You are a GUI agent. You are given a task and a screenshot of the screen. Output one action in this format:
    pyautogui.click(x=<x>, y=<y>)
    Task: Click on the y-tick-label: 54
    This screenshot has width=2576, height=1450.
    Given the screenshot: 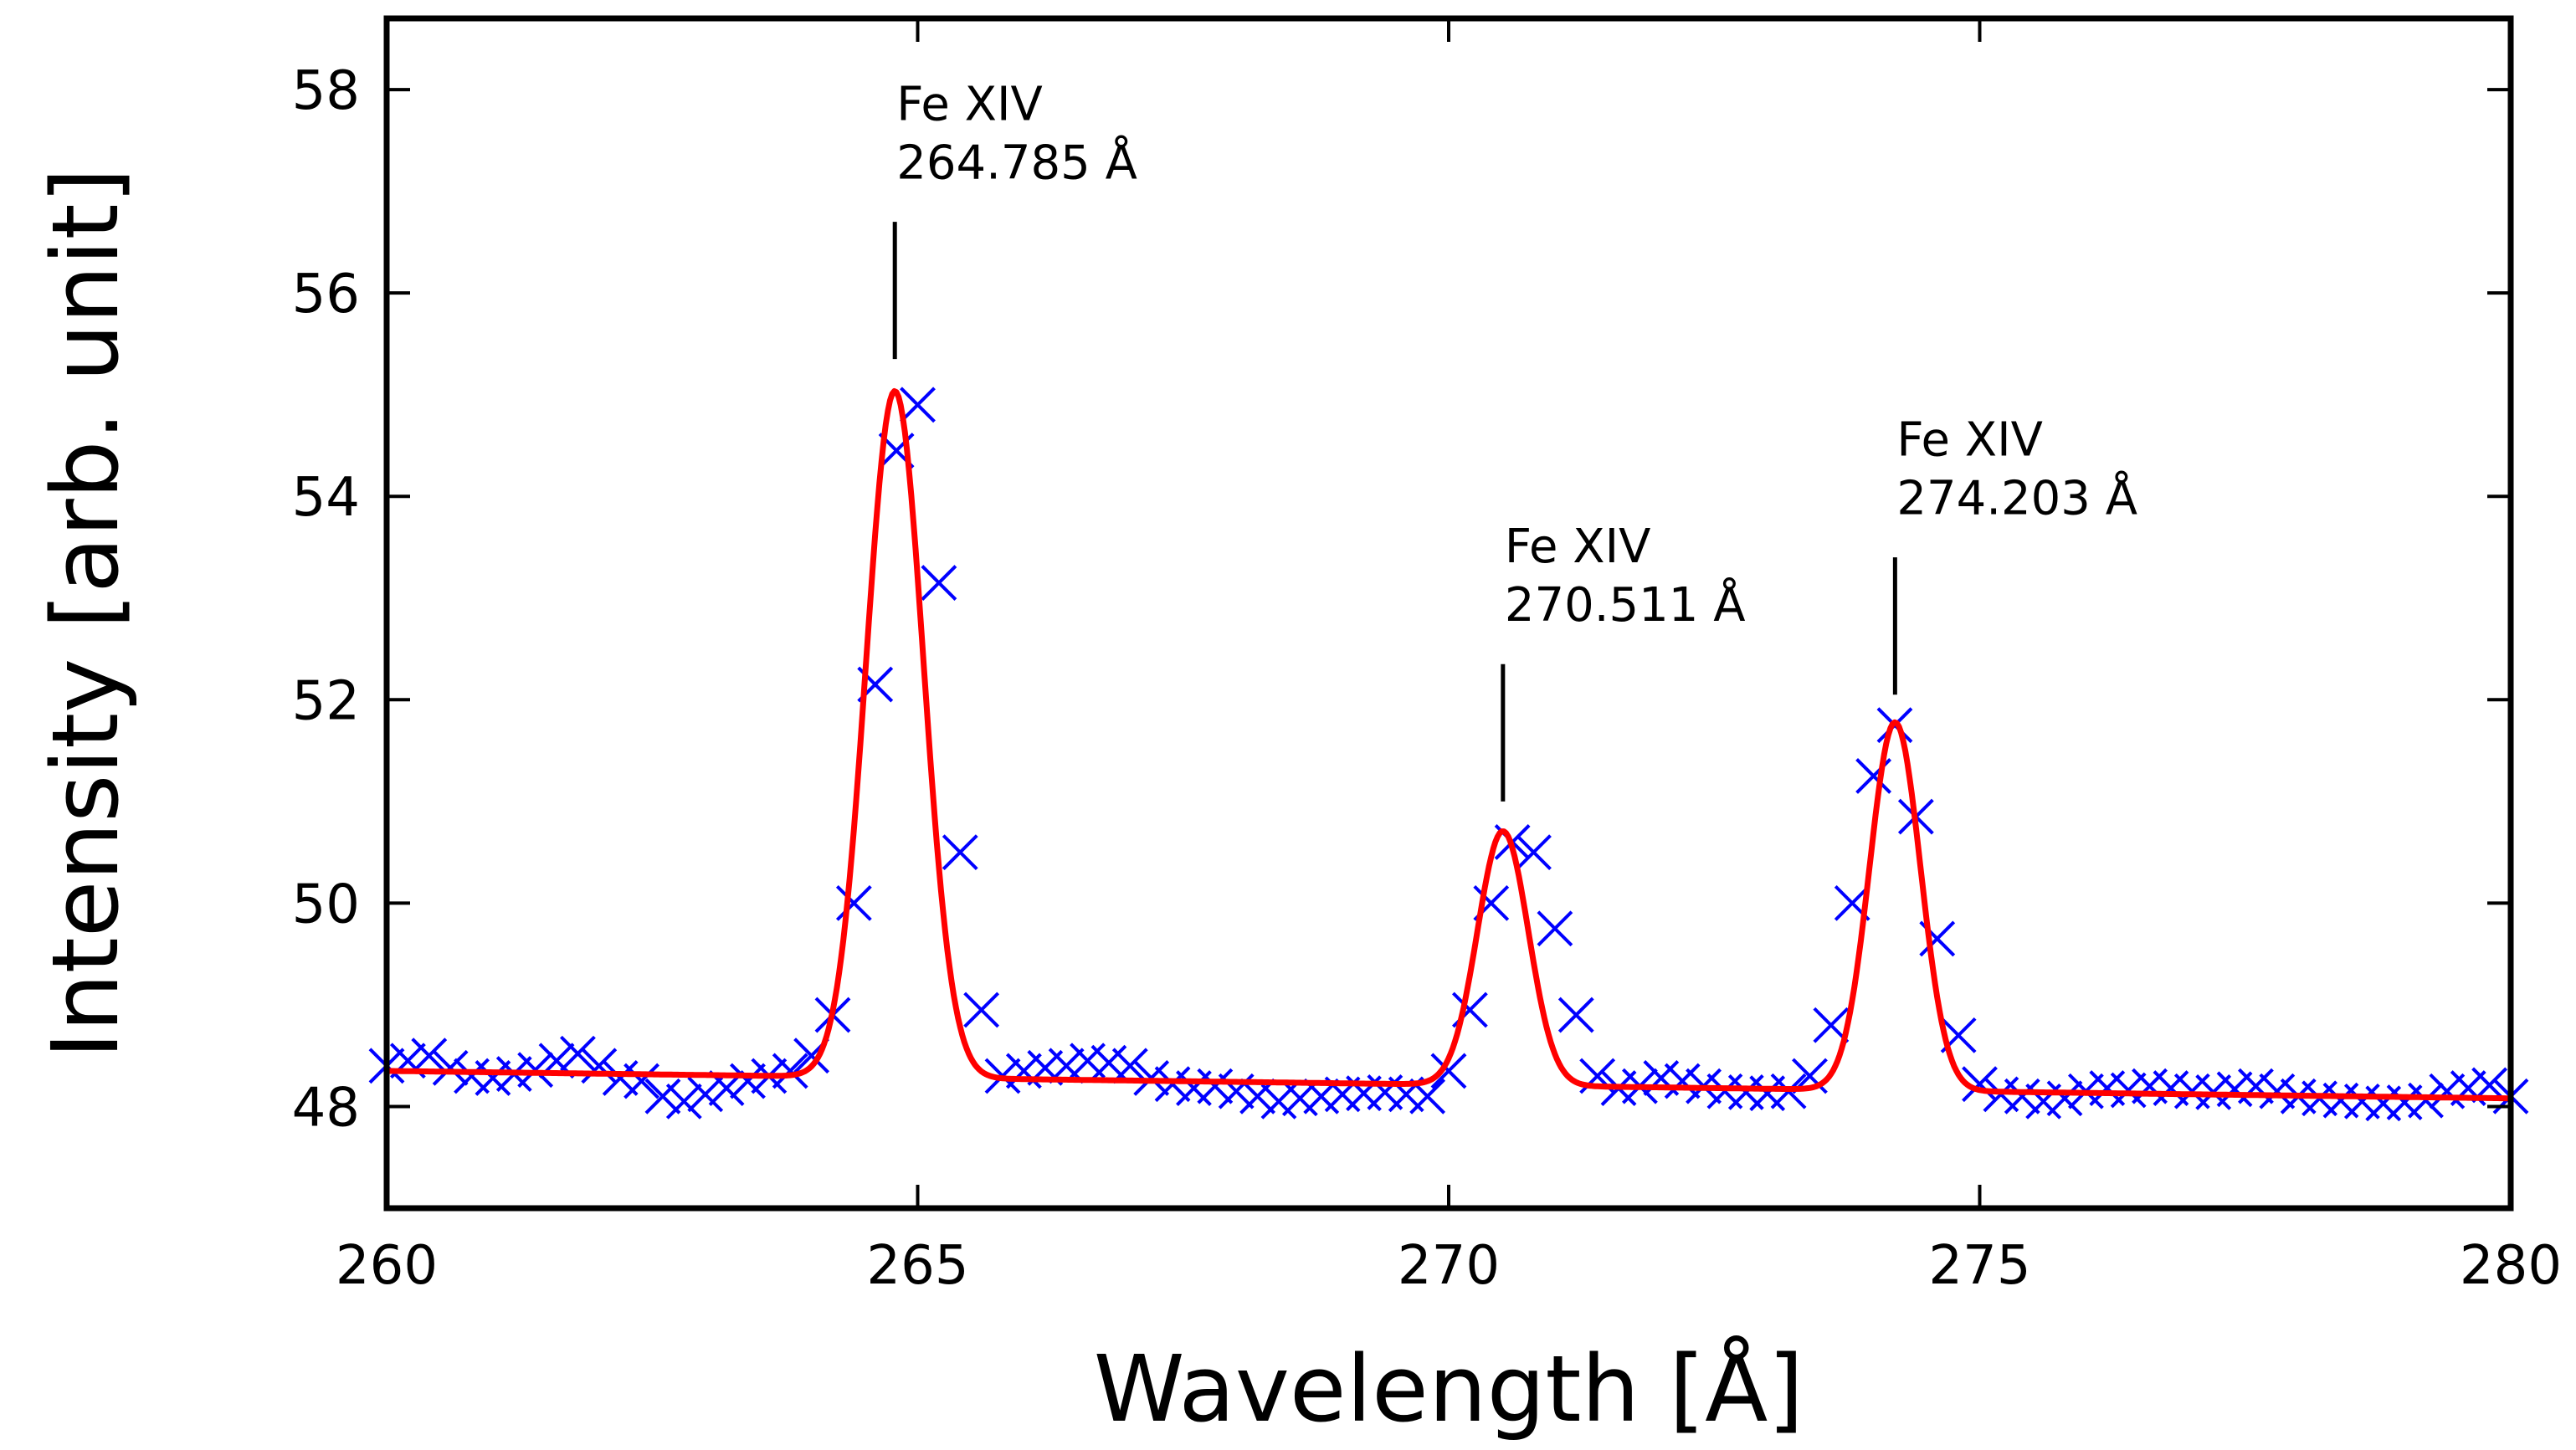 What is the action you would take?
    pyautogui.click(x=326, y=498)
    